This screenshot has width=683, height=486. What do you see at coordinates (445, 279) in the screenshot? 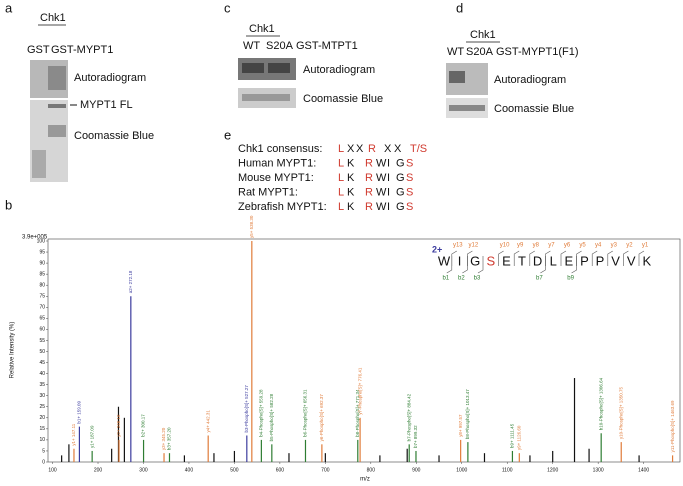
I see `b-ion-label: b1` at bounding box center [445, 279].